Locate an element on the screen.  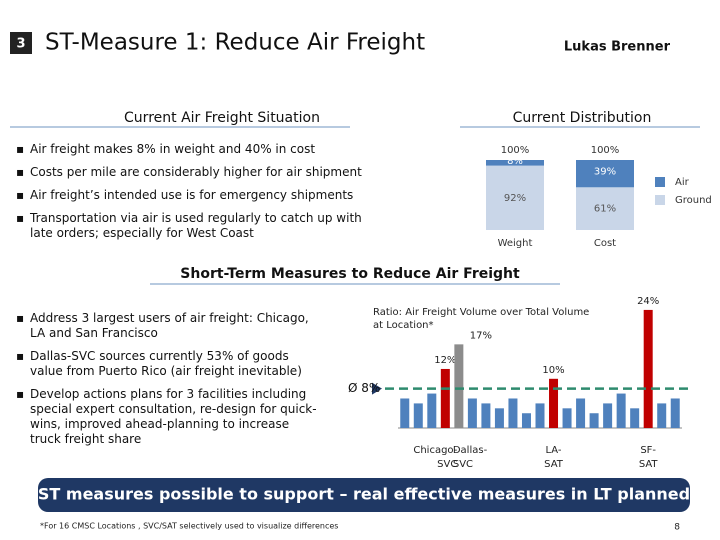
x-tick-label: SF-SAT is located at coordinates (649, 457).